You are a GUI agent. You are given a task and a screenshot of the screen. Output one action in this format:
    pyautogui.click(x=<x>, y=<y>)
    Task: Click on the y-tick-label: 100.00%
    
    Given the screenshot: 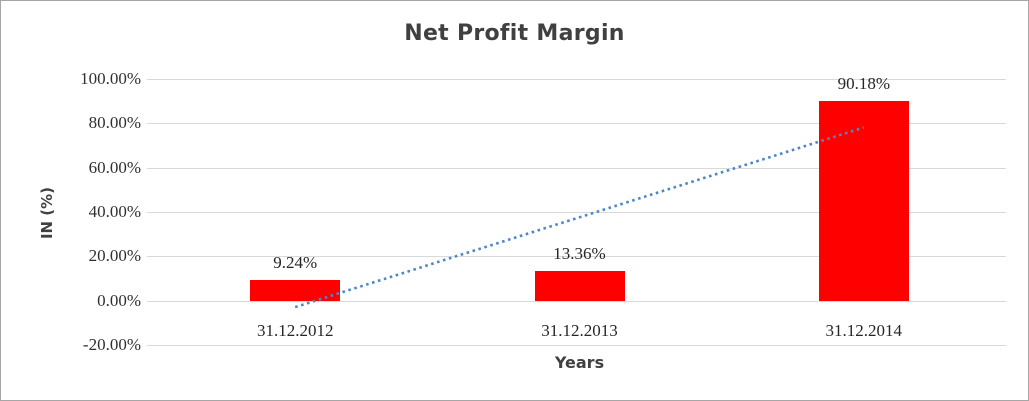 What is the action you would take?
    pyautogui.click(x=110, y=78)
    